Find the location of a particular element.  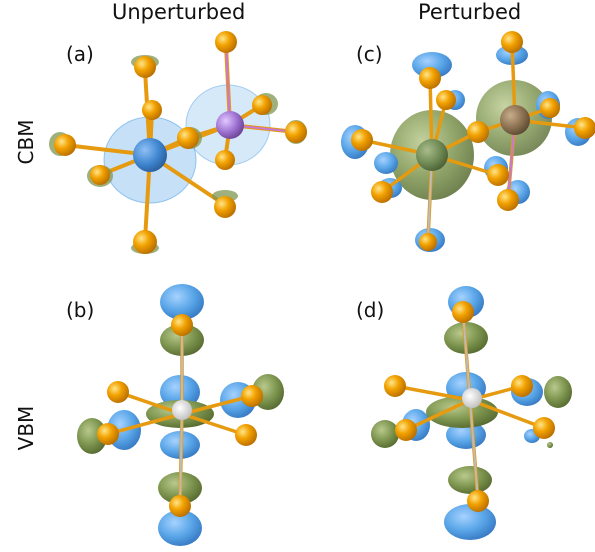

panel-label-a: (a) is located at coordinates (80, 54).